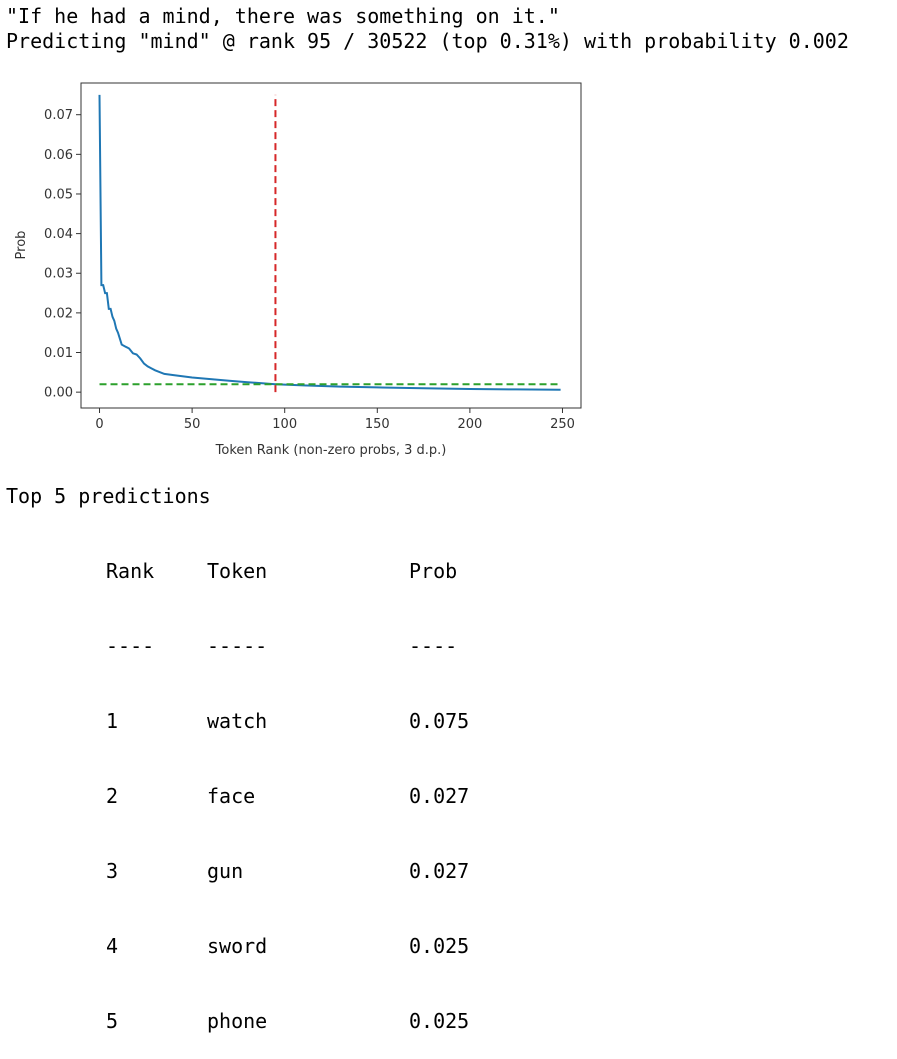  What do you see at coordinates (439, 721) in the screenshot?
I see `table-row-prob: 0.075` at bounding box center [439, 721].